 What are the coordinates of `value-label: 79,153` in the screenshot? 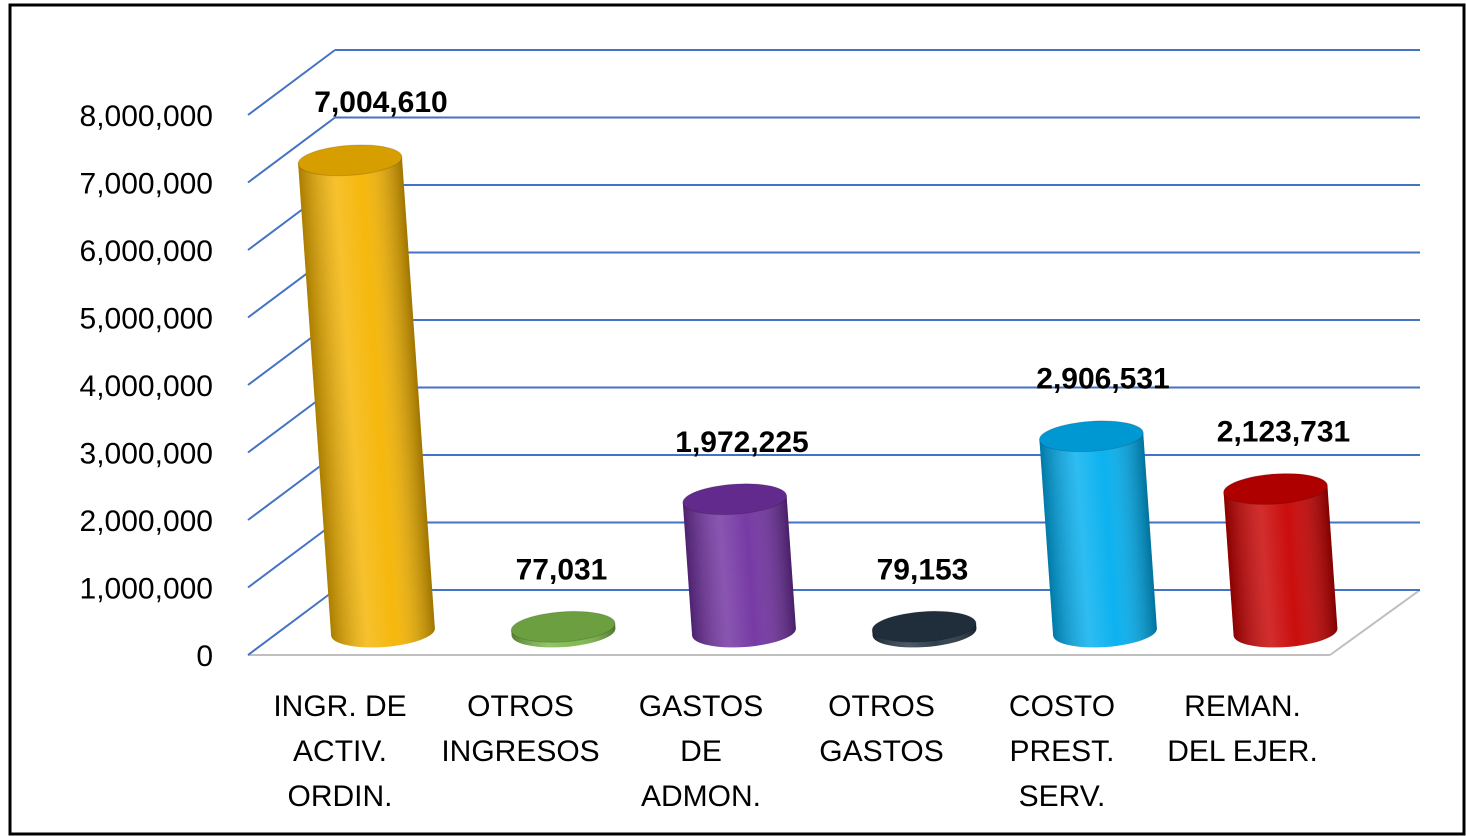 It's located at (923, 570).